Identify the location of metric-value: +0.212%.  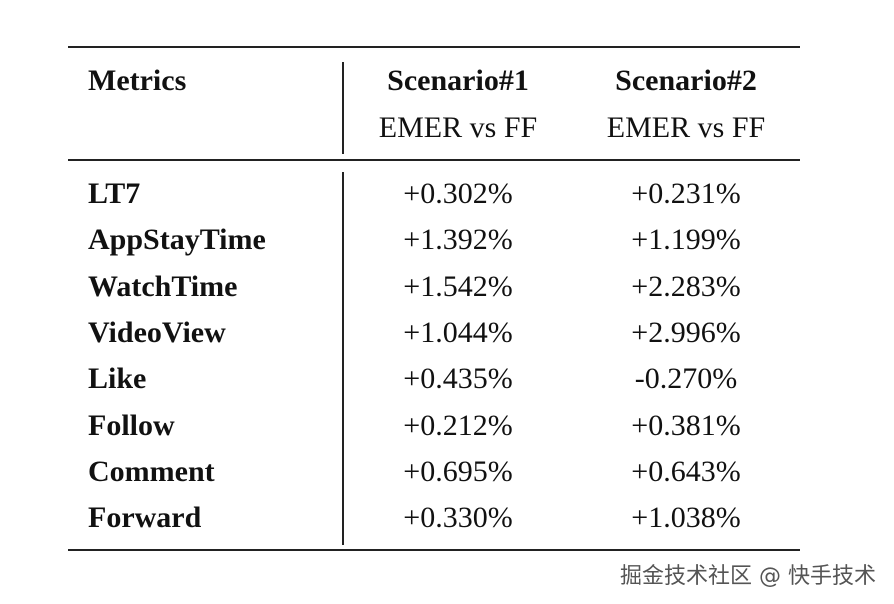
(458, 425).